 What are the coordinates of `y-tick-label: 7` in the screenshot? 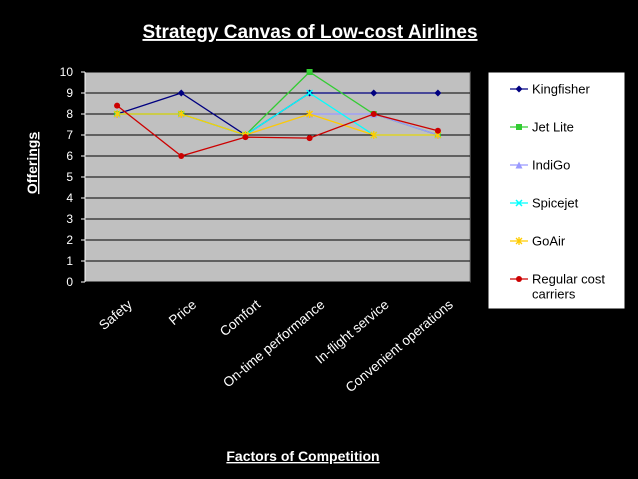 It's located at (69, 135).